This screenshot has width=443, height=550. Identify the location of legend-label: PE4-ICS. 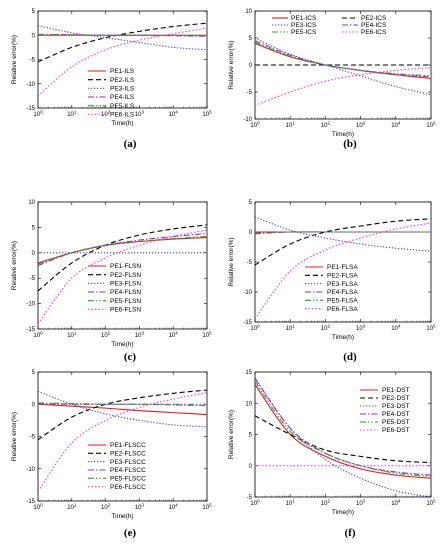
(374, 25).